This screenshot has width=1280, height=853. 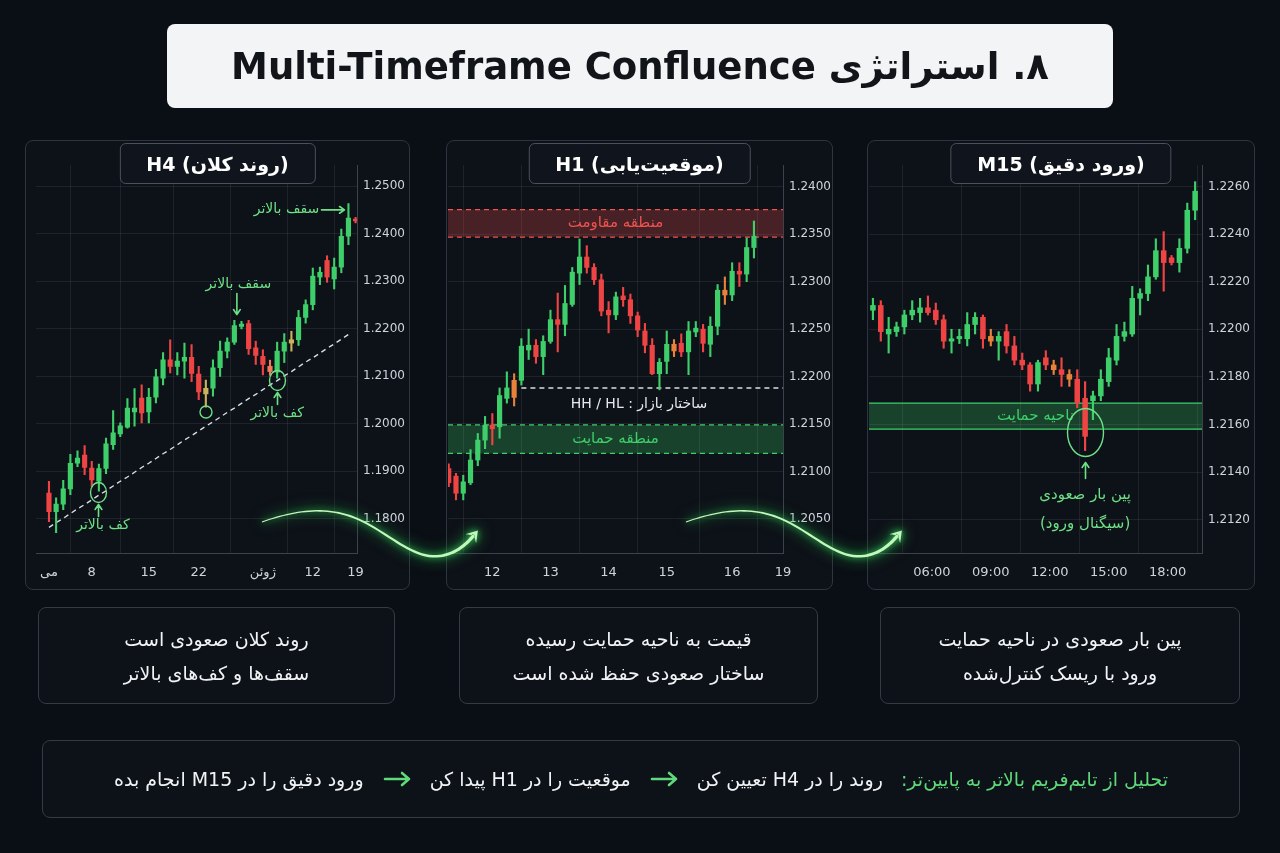 I want to click on chart-title: H1 (موقعیت‌یابی), so click(x=639, y=163).